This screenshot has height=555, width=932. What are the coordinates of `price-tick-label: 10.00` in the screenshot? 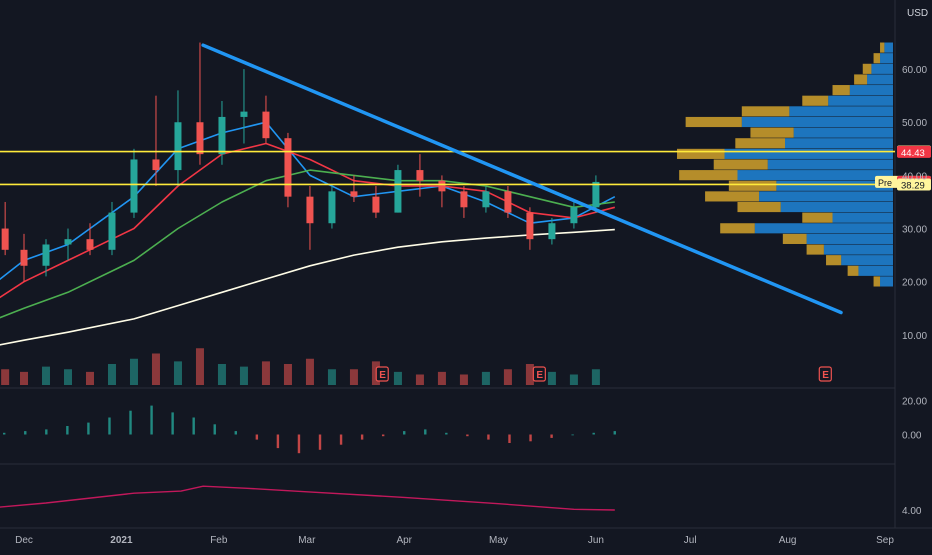 It's located at (914, 336).